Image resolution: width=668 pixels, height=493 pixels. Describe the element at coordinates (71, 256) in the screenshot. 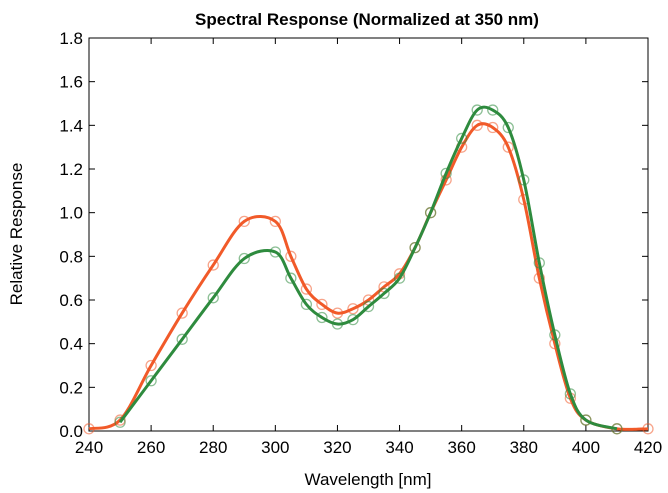

I see `y-tick-label: 0.8` at that location.